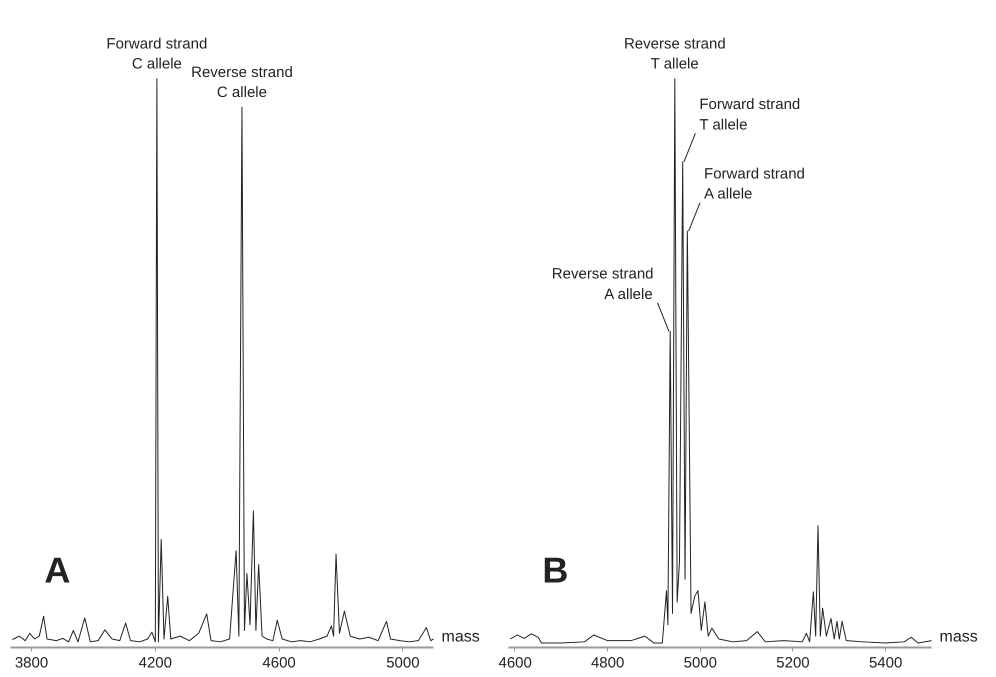 This screenshot has height=677, width=996. What do you see at coordinates (555, 570) in the screenshot?
I see `annotation: B` at bounding box center [555, 570].